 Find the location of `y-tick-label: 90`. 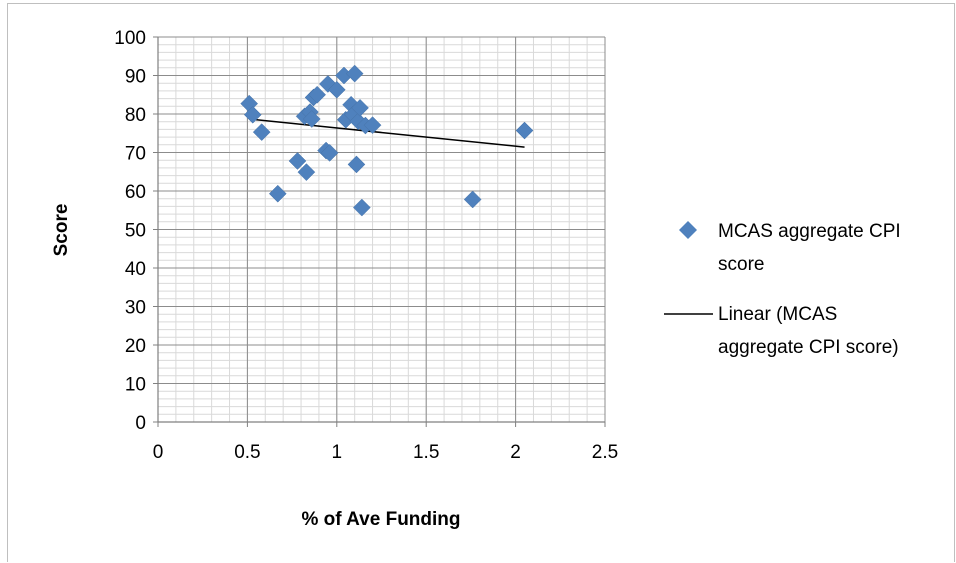

y-tick-label: 90 is located at coordinates (135, 77).